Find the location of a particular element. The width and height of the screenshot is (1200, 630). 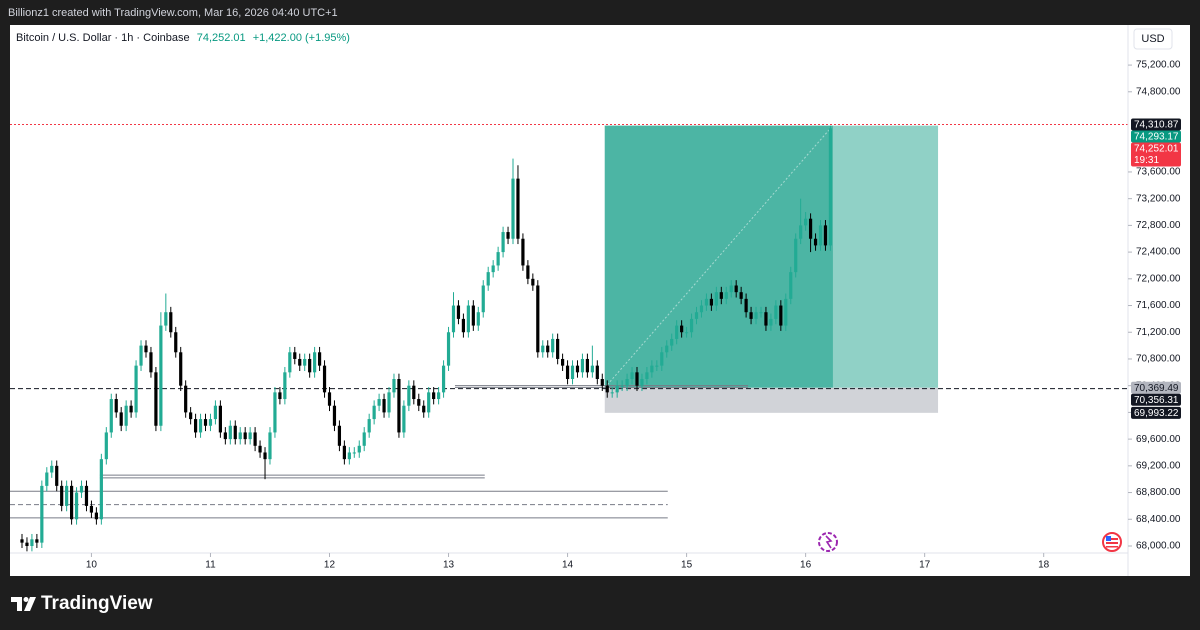

country-flag-icon is located at coordinates (1112, 542).